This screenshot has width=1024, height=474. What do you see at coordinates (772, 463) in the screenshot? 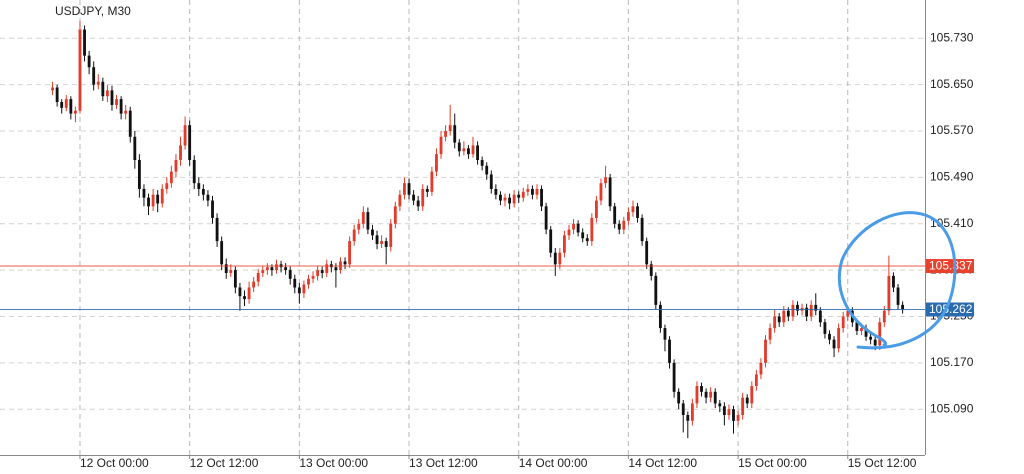
I see `x-tick-label: 15 Oct 00:00` at bounding box center [772, 463].